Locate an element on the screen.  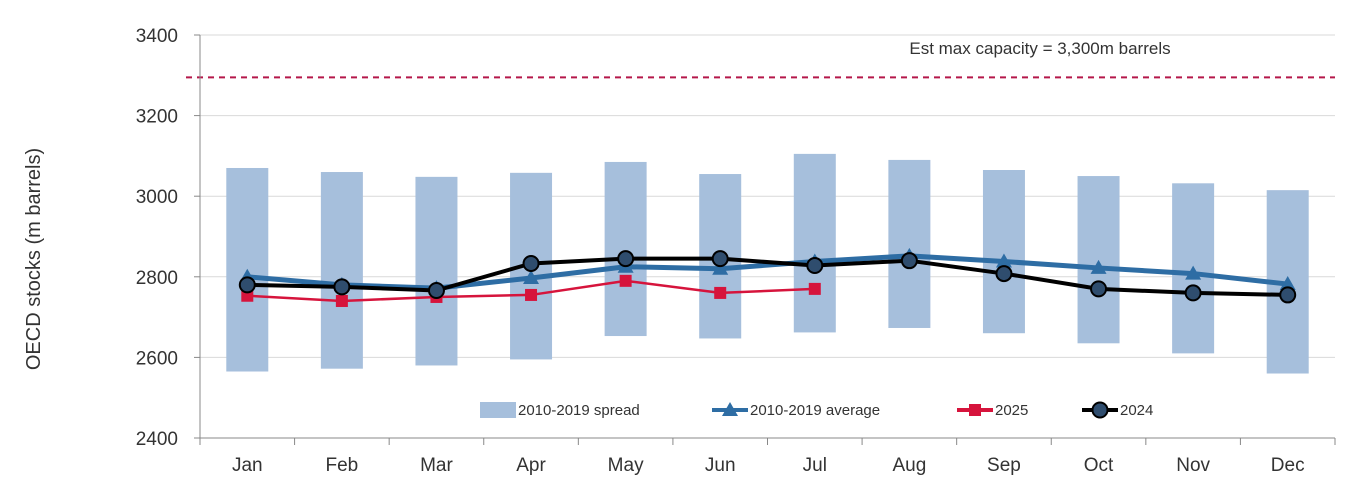
legend-item: 2024 is located at coordinates (1117, 410).